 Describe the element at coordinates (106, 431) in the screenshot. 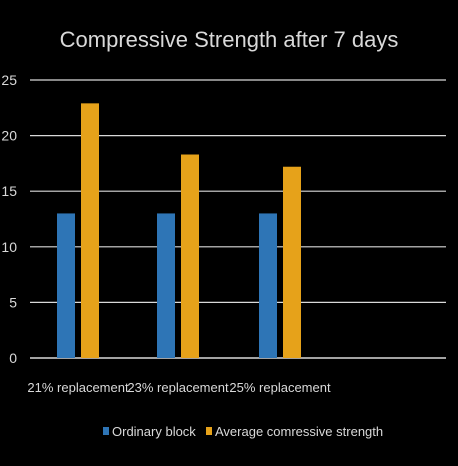

I see `legend-swatch-ordinary-block` at that location.